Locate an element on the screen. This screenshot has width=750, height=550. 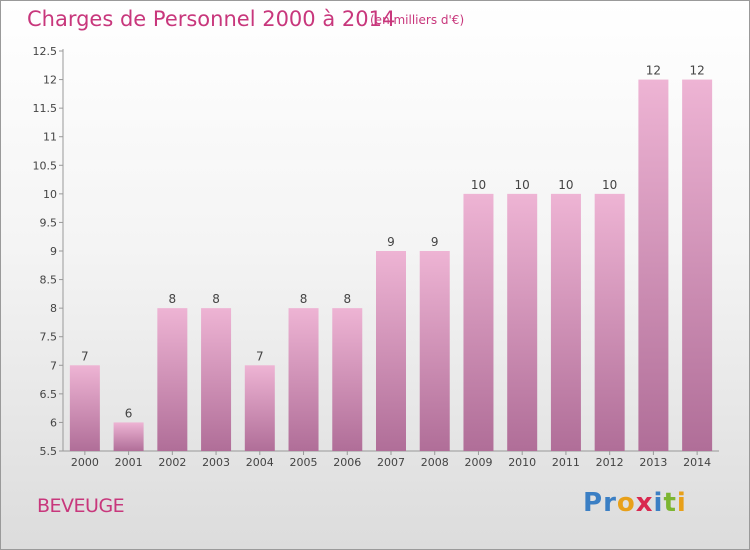
logo-letter: o is located at coordinates (626, 503).